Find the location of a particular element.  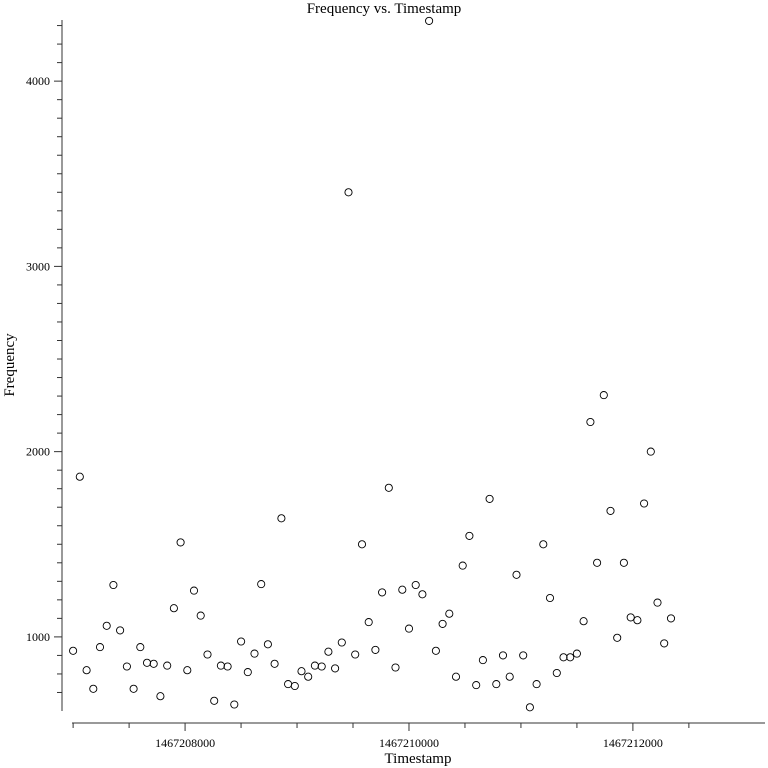

y-tick-label: 2000 is located at coordinates (38, 452).